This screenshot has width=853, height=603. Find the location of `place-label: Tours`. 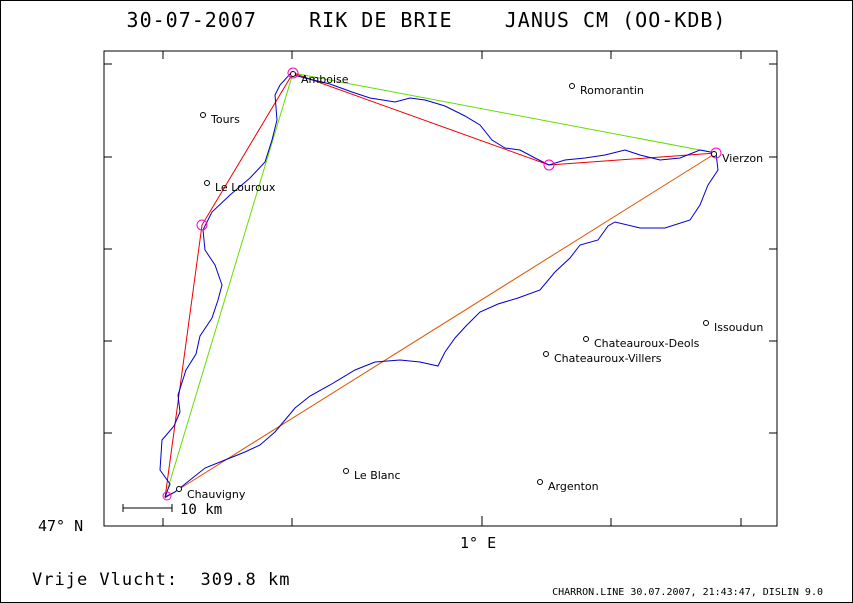

place-label: Tours is located at coordinates (225, 119).